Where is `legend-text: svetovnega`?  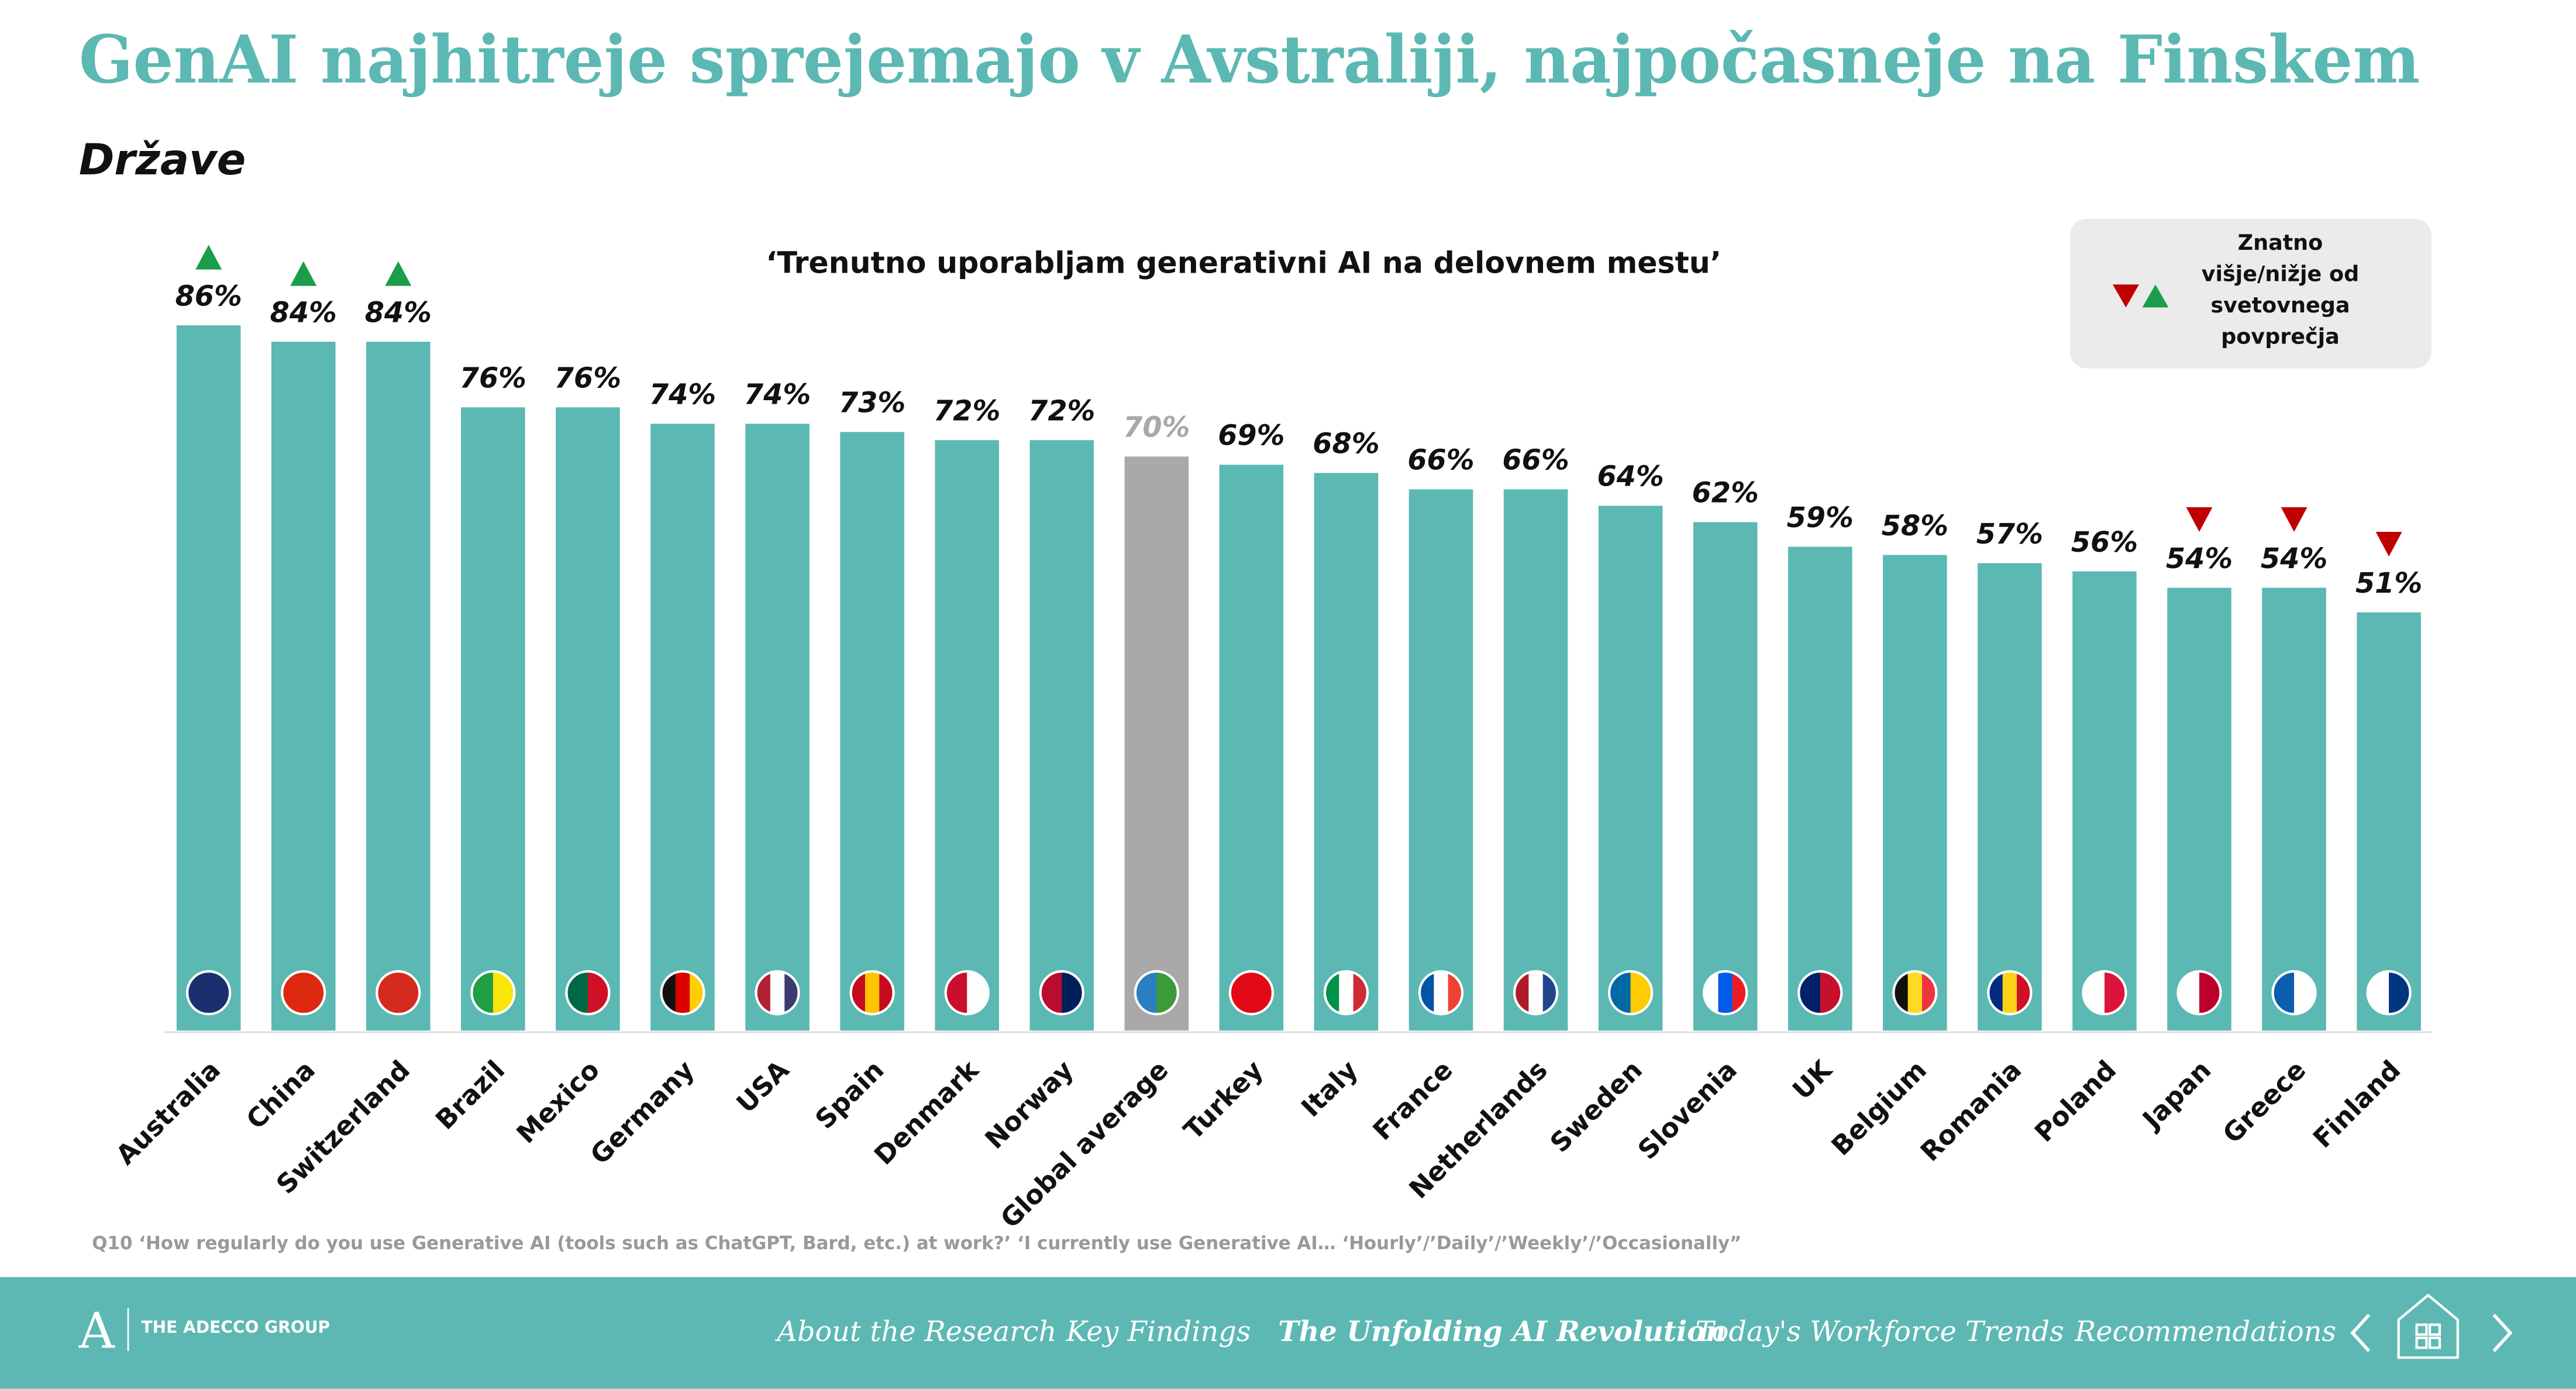 legend-text: svetovnega is located at coordinates (2280, 305).